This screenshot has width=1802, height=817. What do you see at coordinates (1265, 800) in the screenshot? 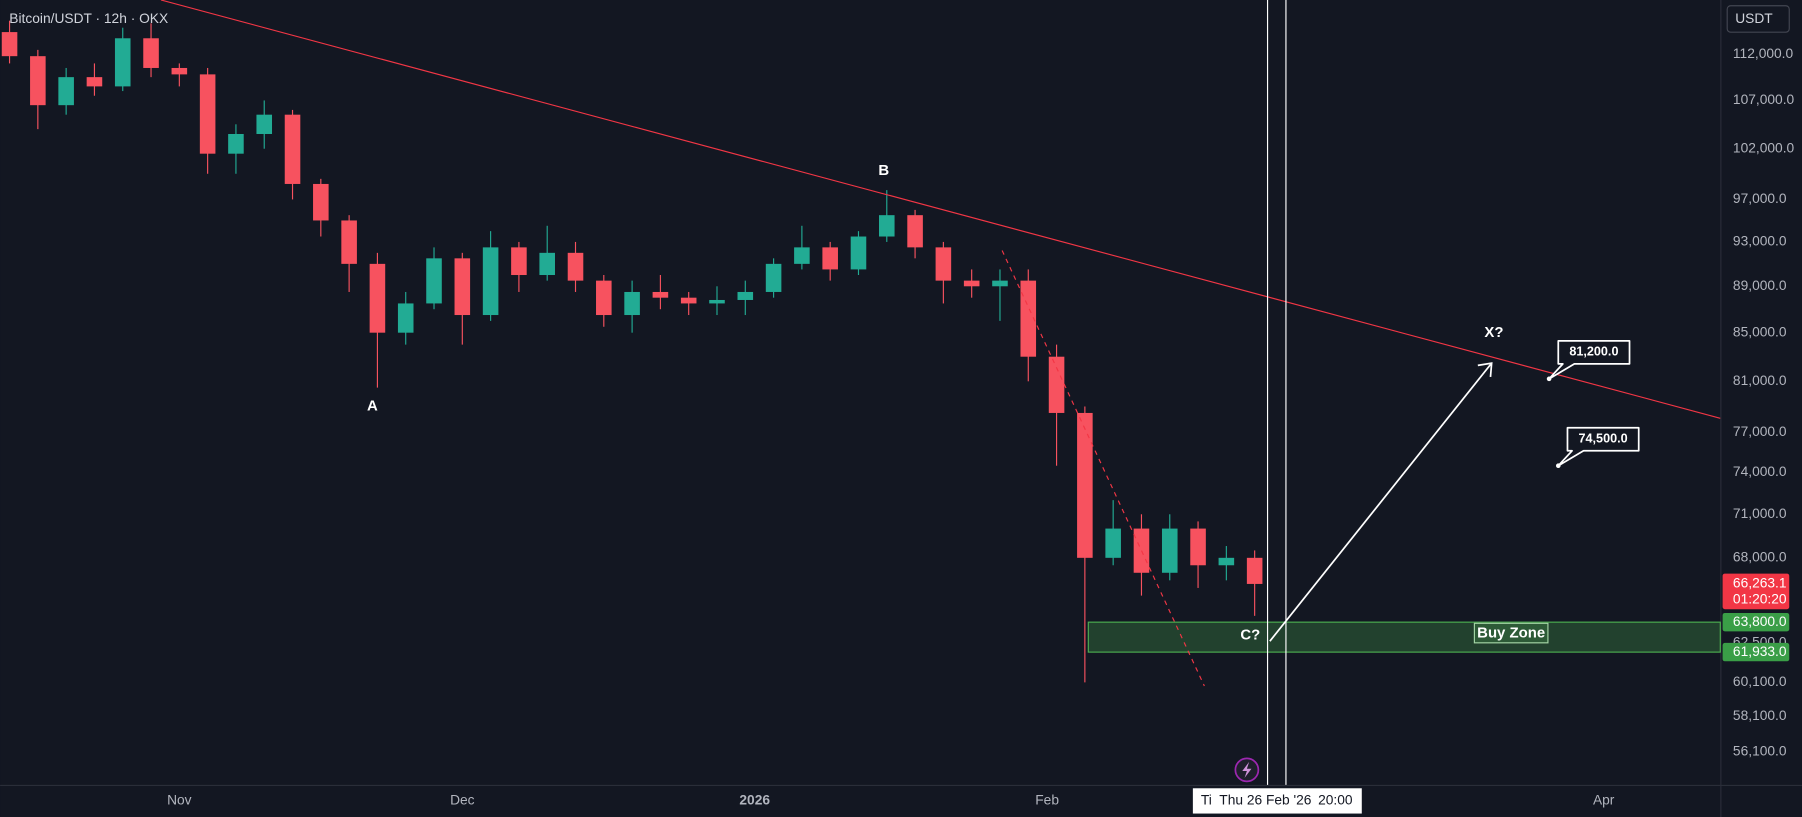
I see `crosshair-date: Thu 26 Feb '26` at bounding box center [1265, 800].